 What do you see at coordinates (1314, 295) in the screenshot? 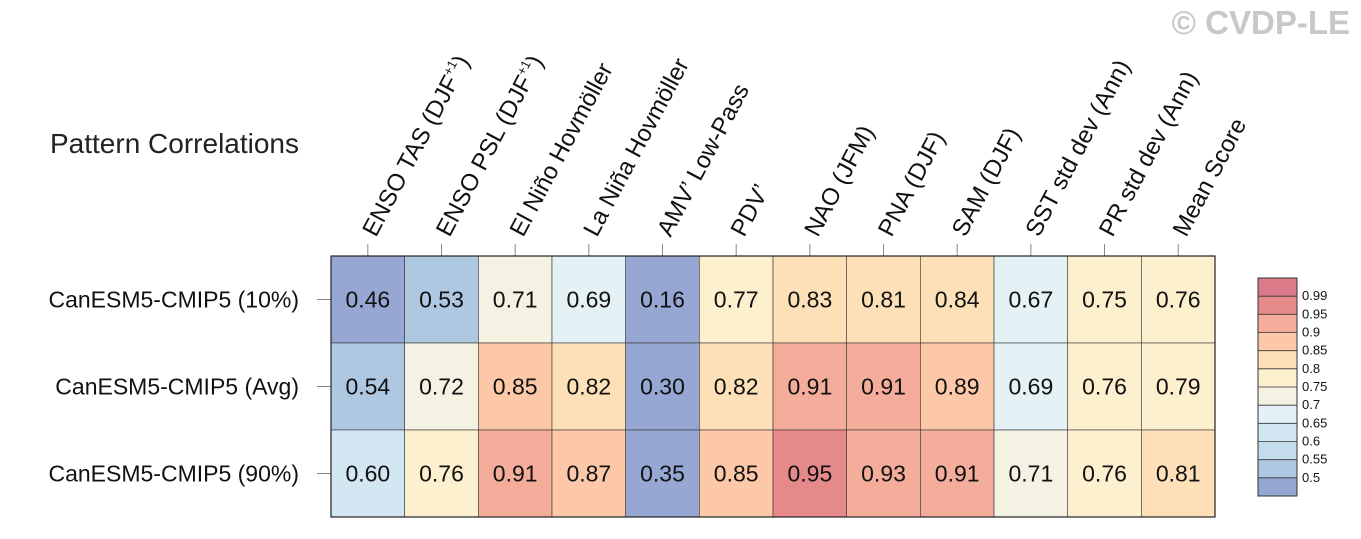
I see `colorbar-tick-label: 0.99` at bounding box center [1314, 295].